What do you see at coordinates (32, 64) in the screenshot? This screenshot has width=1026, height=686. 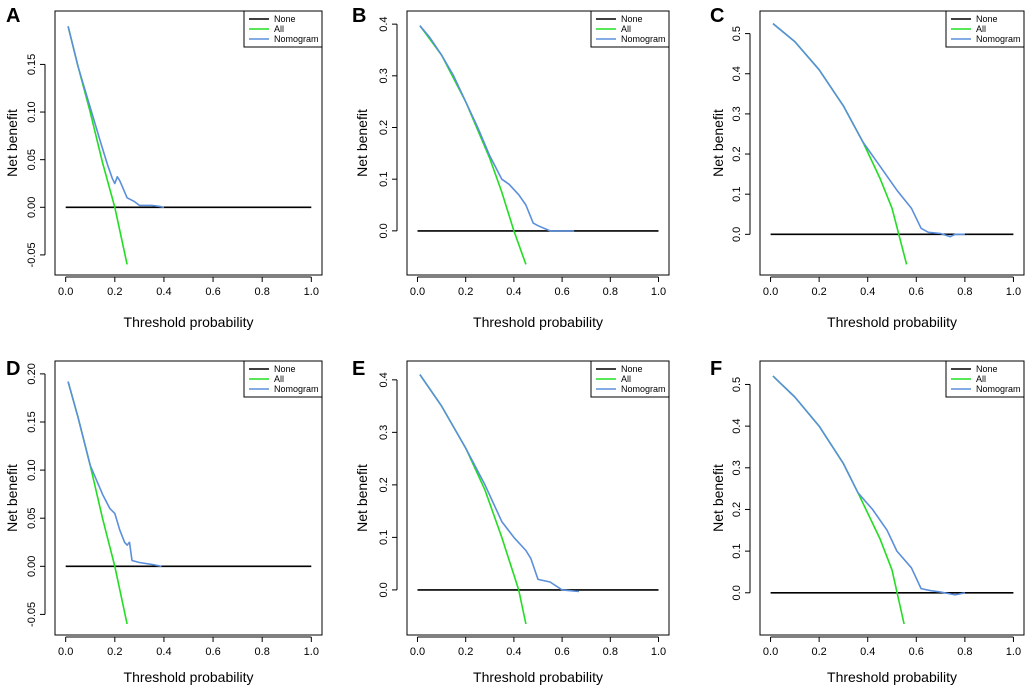 I see `y-tick-label: 0.15` at bounding box center [32, 64].